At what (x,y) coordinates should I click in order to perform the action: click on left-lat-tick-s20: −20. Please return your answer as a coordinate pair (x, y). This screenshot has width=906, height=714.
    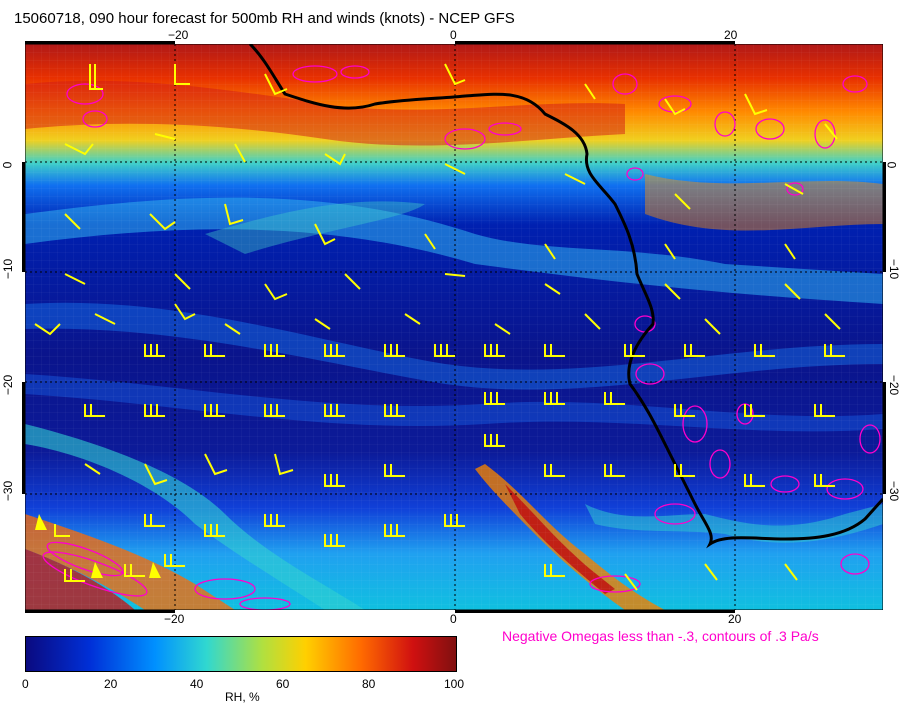
    Looking at the image, I should click on (8, 385).